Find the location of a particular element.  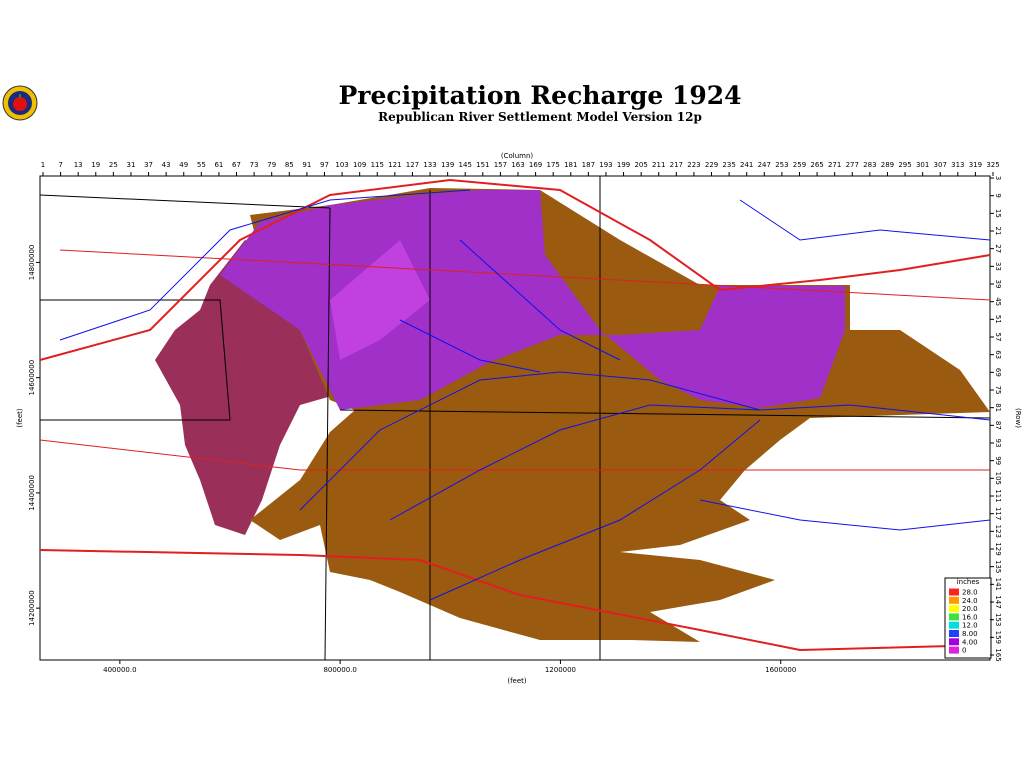

x-tick-label: 400000.0 is located at coordinates (119, 670).